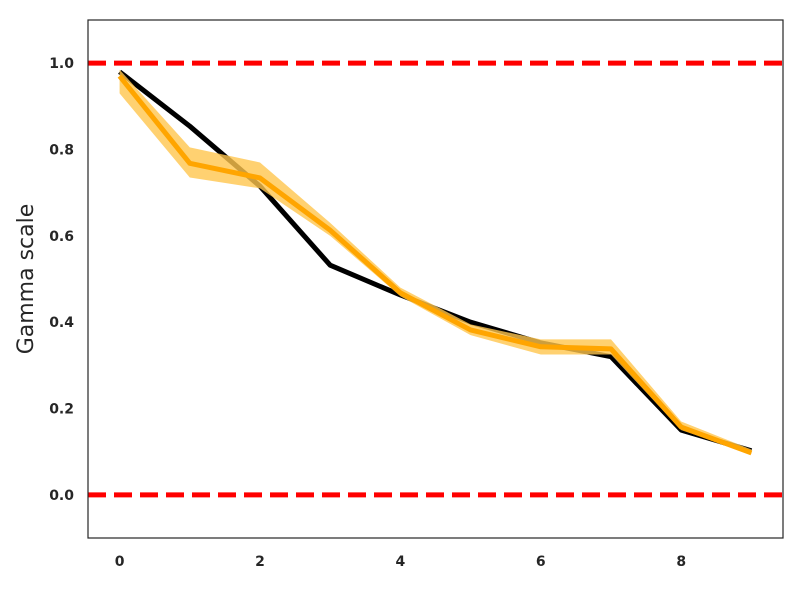 This screenshot has width=805, height=589. I want to click on y-tick-label: 0.2, so click(61, 410).